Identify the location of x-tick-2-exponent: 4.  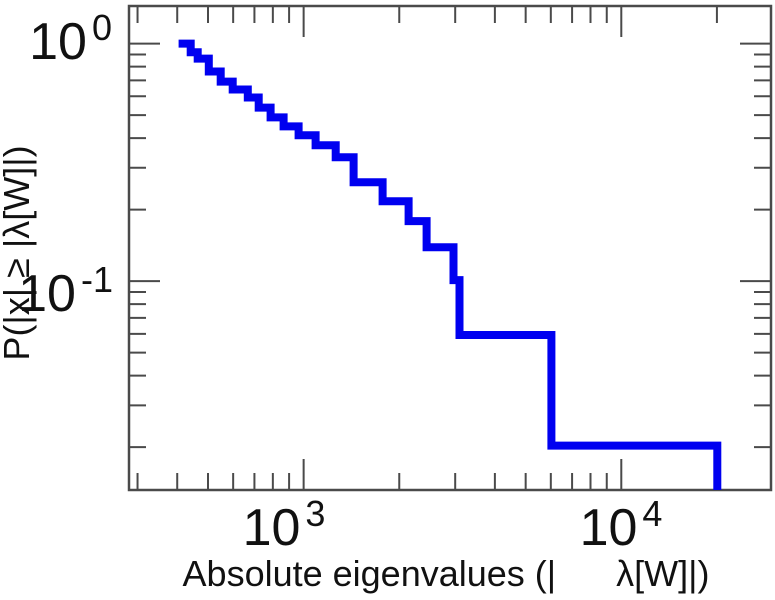
(652, 513).